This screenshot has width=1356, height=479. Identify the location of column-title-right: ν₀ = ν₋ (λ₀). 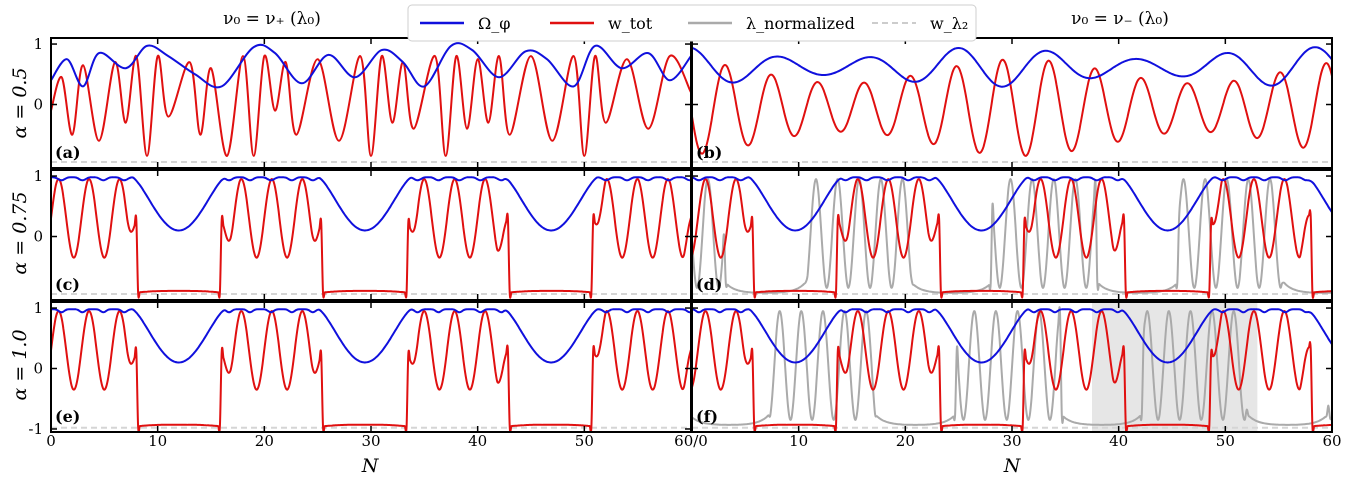
(1120, 19).